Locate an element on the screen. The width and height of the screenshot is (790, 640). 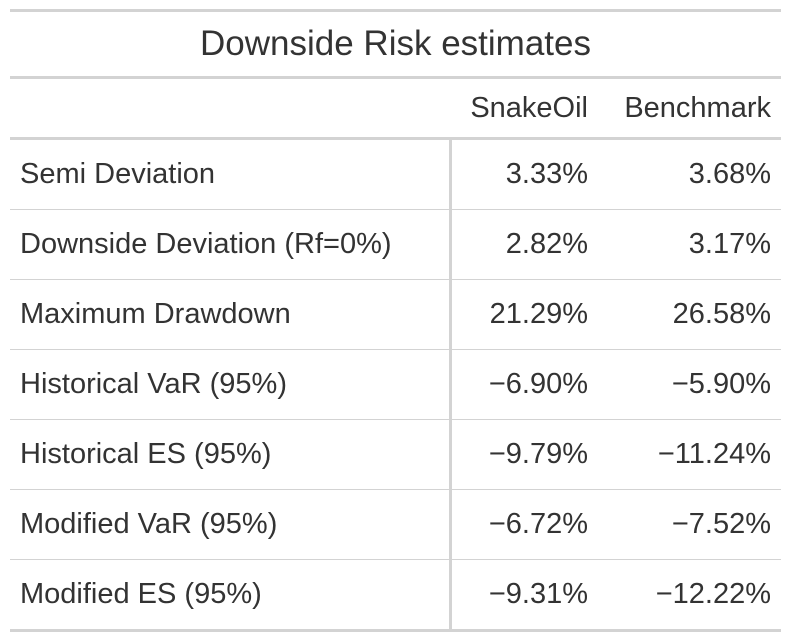
cell-benchmark: −7.52% is located at coordinates (689, 524).